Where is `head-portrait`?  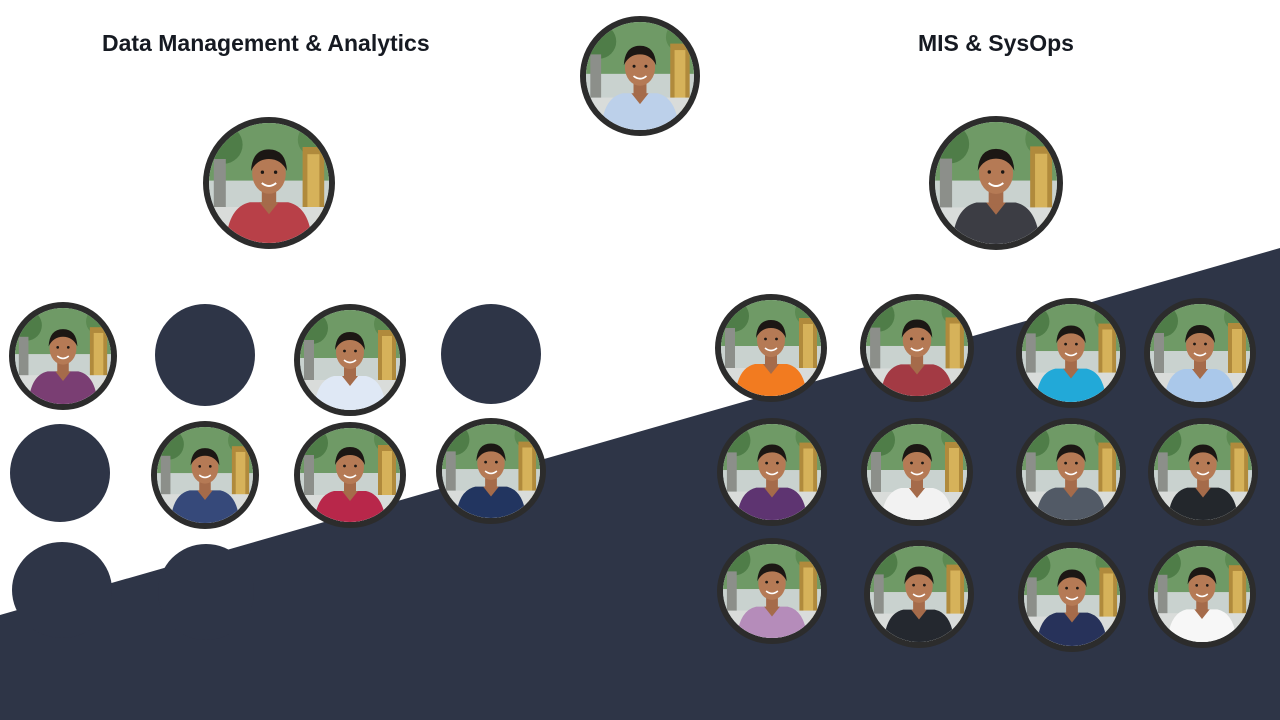
head-portrait is located at coordinates (640, 76).